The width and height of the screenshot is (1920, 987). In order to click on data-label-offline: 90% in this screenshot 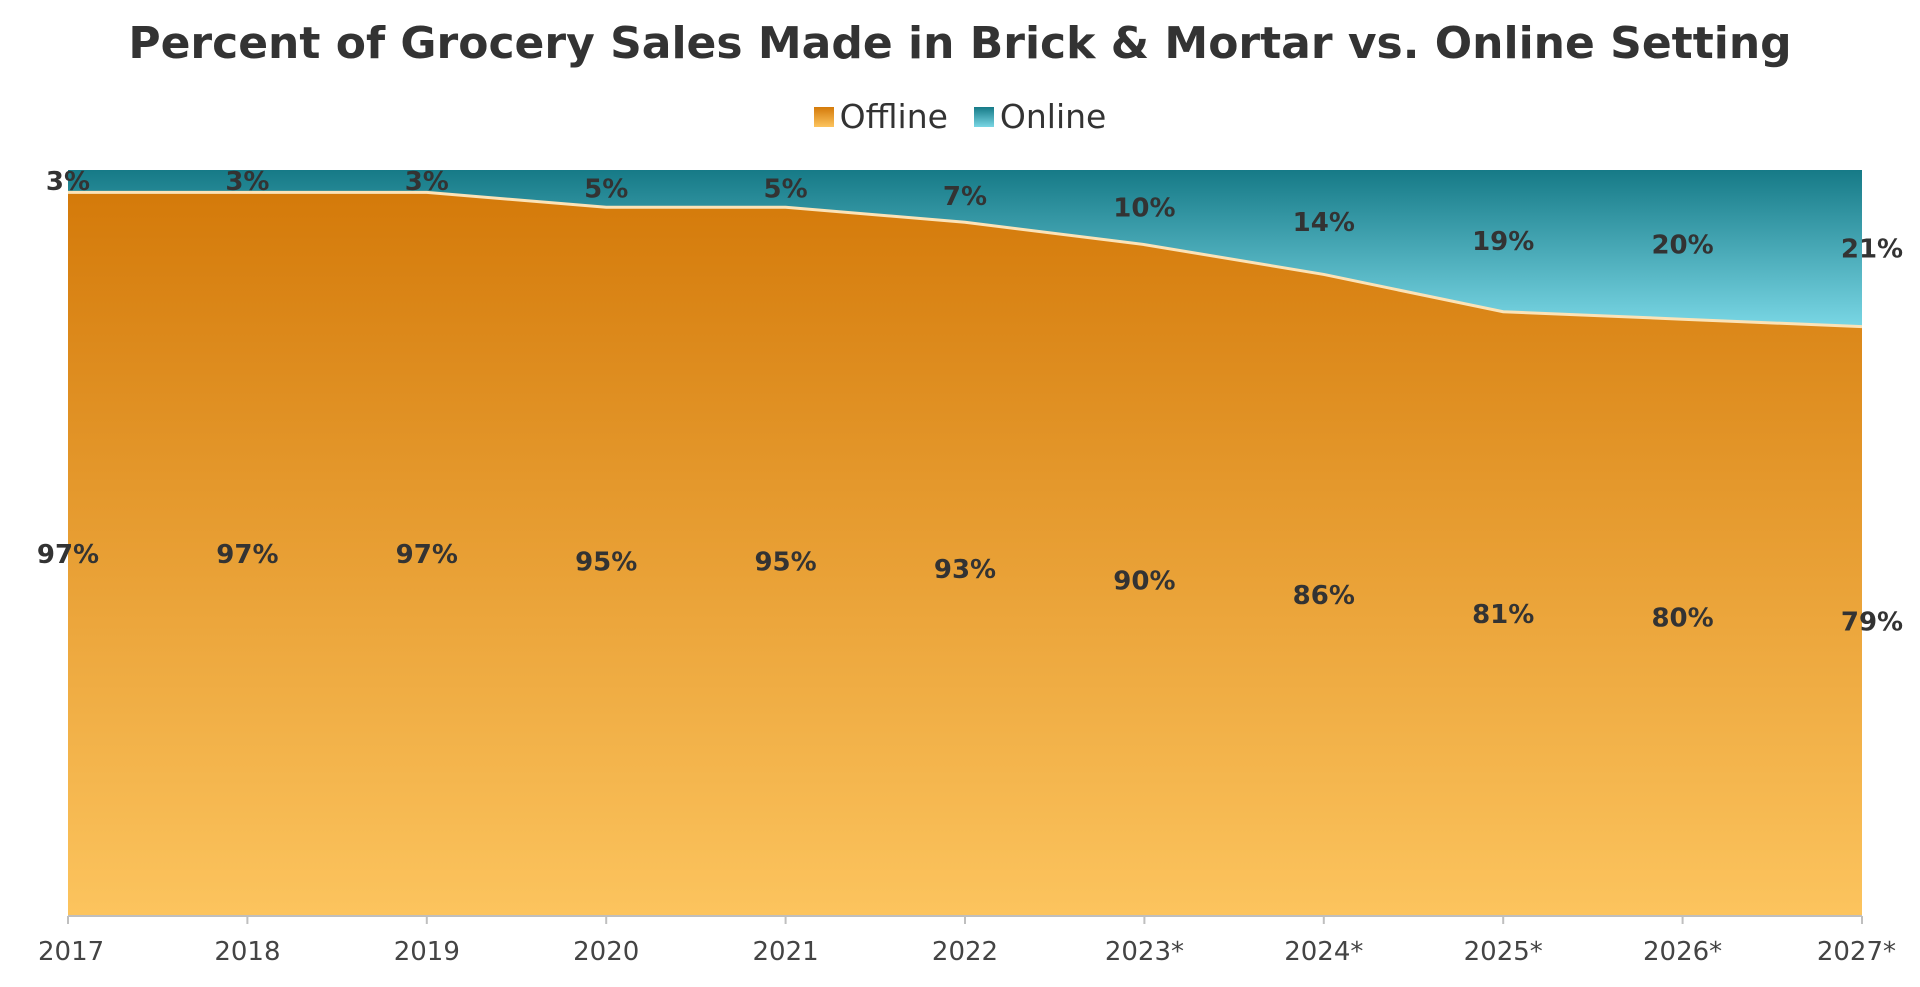, I will do `click(1144, 581)`.